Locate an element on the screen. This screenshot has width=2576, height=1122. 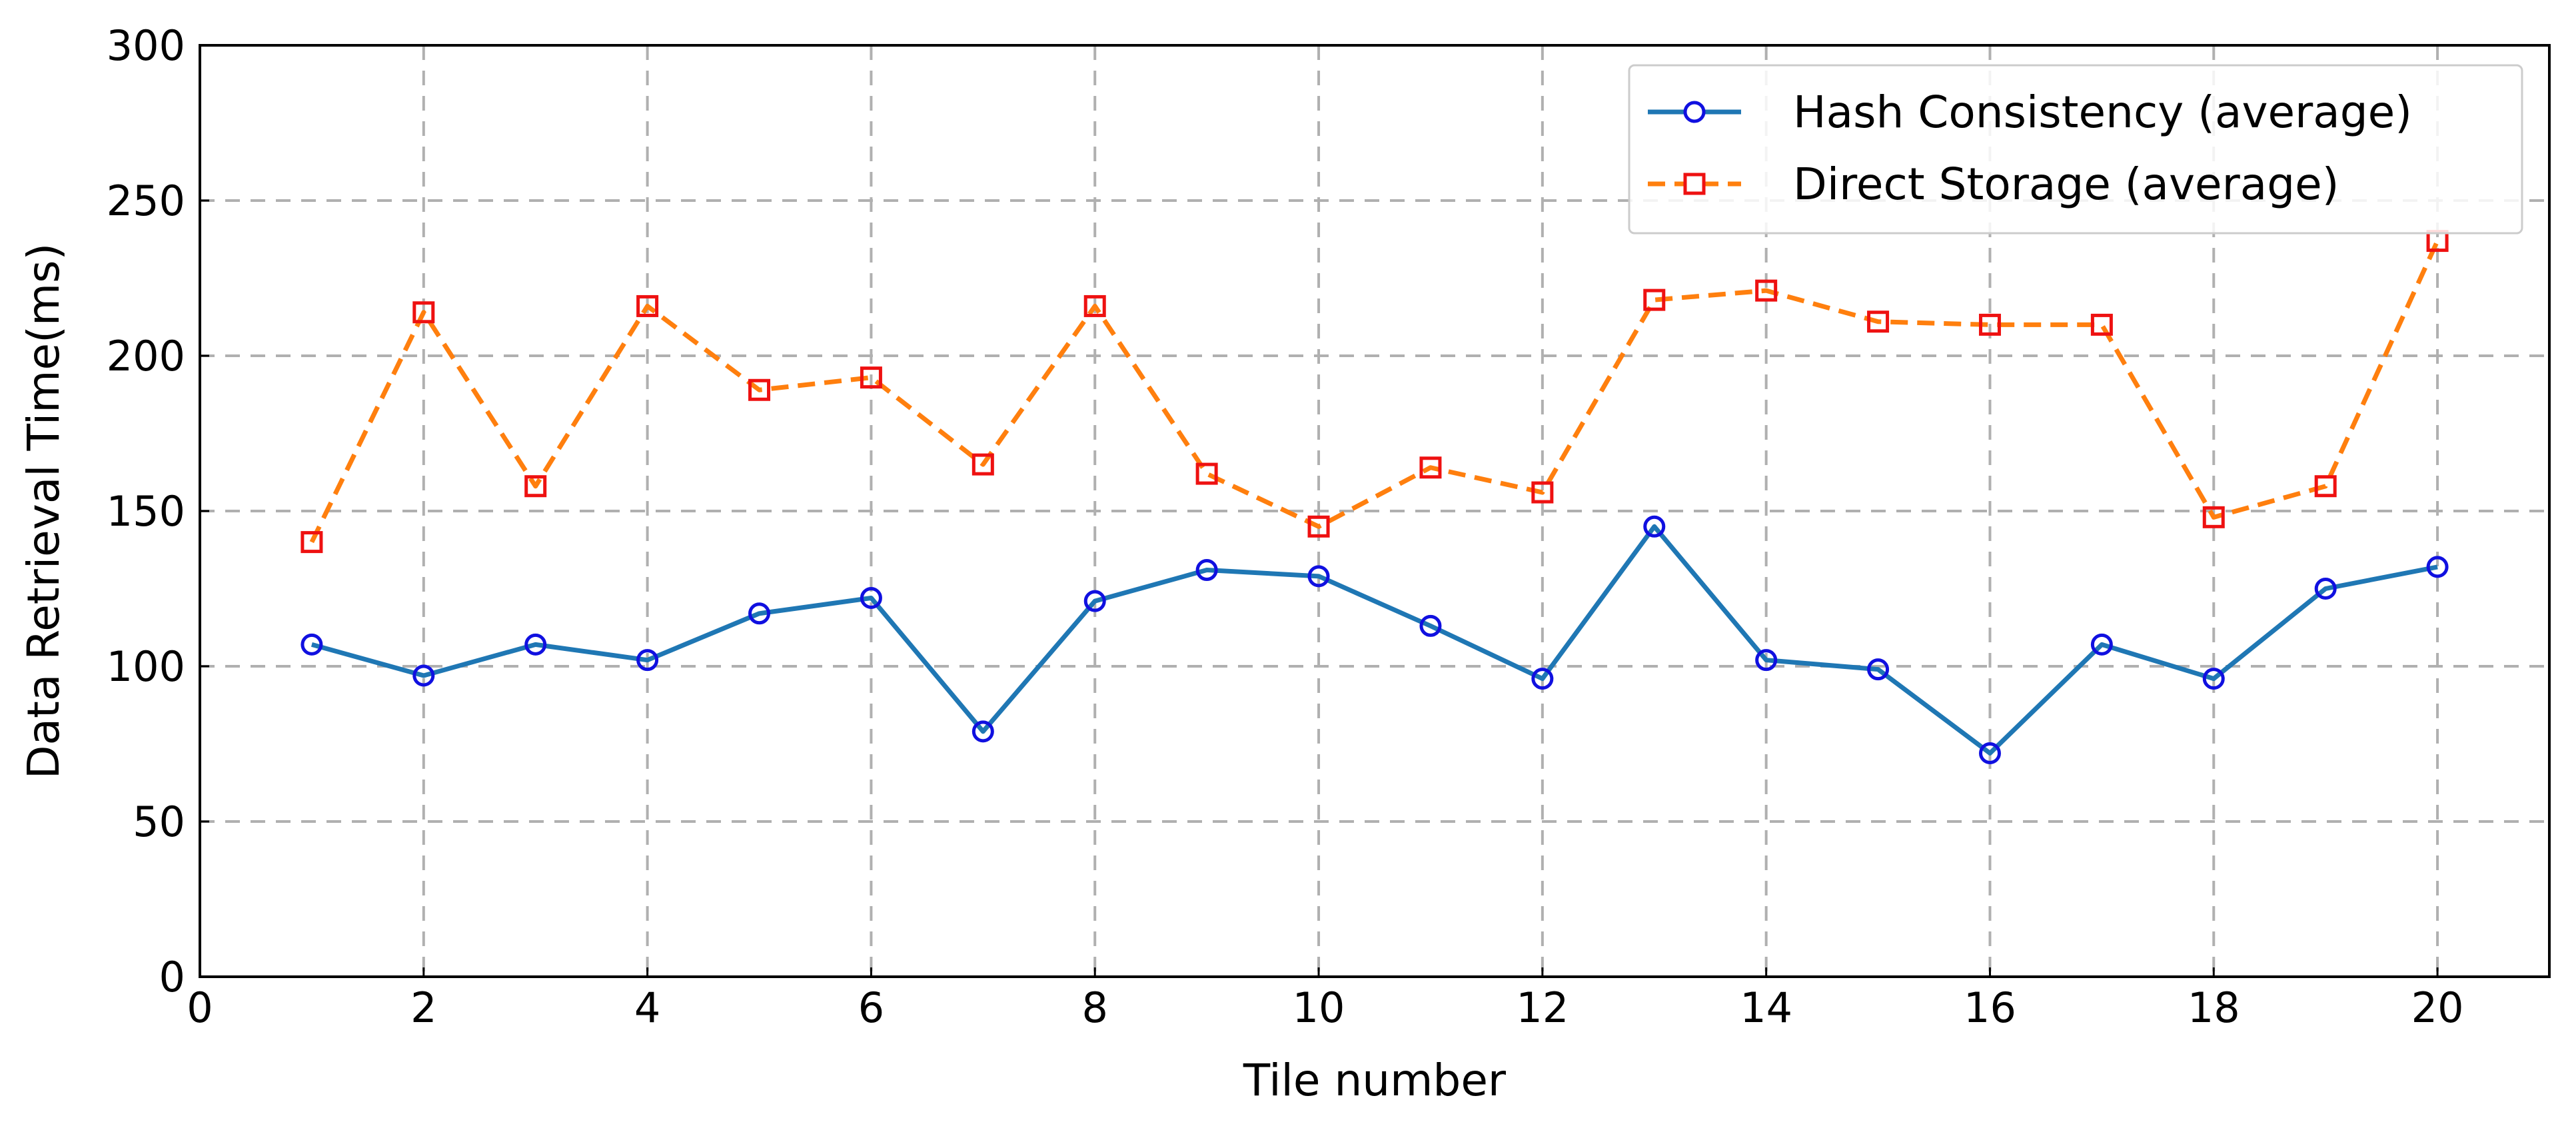
x-tick-label: 6 is located at coordinates (871, 1008).